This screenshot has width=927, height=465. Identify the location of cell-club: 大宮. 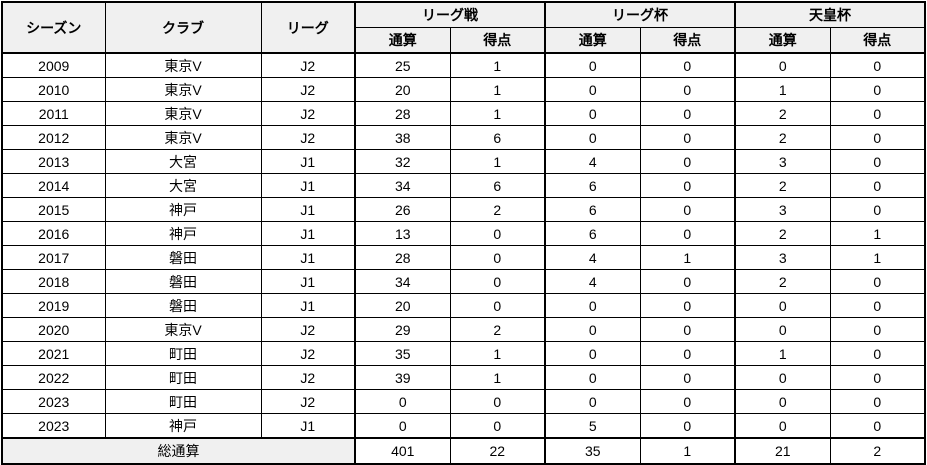
(183, 161).